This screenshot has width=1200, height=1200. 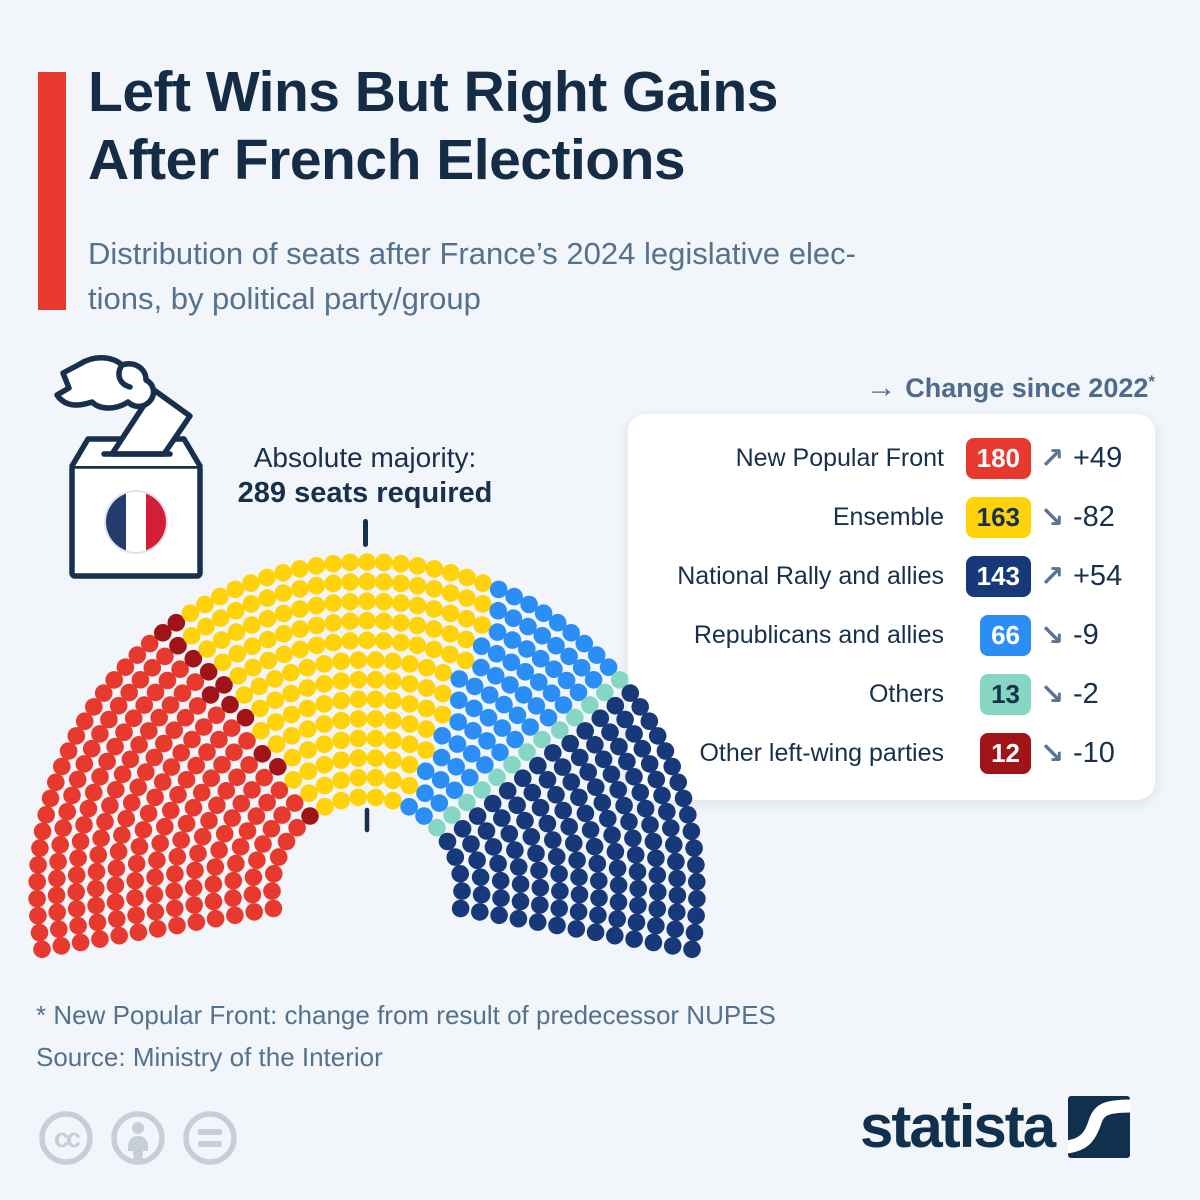 I want to click on arrow-right-icon: →, so click(x=881, y=387).